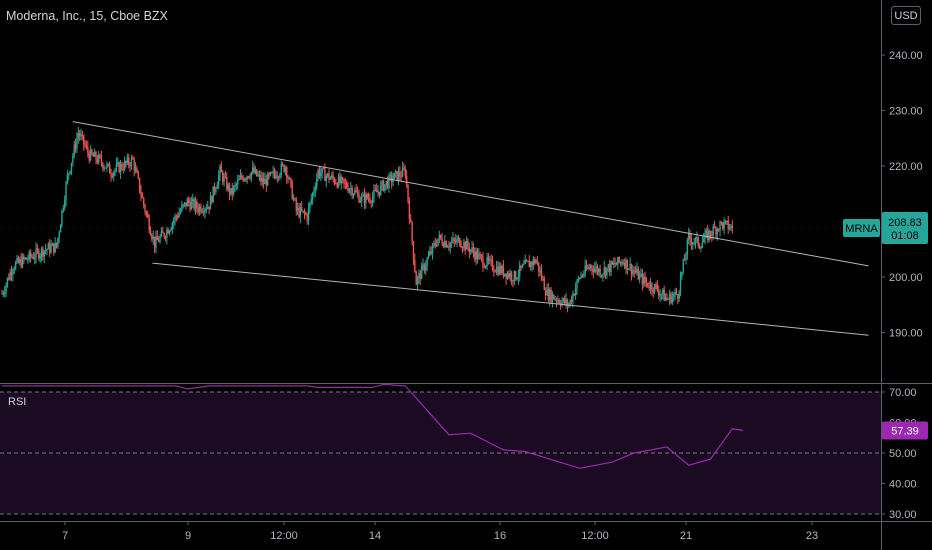 This screenshot has width=932, height=550. I want to click on trendline-lower, so click(510, 299).